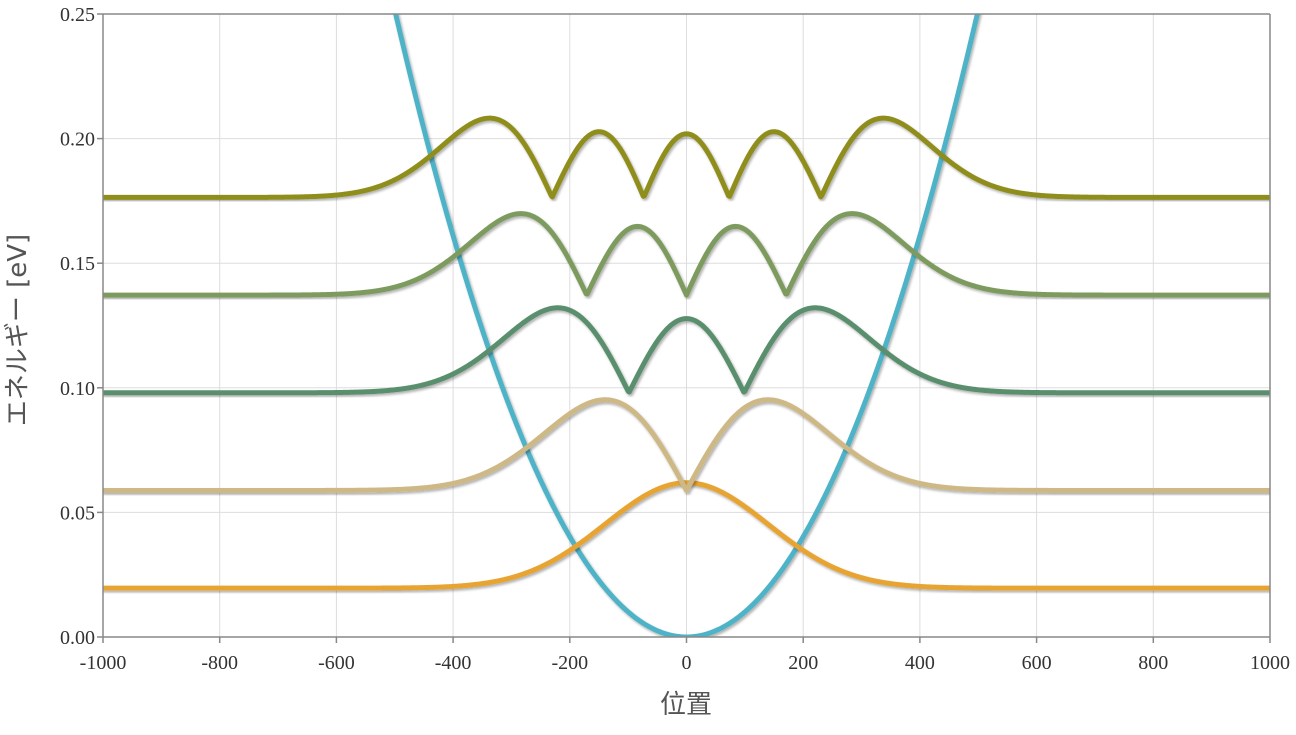 The image size is (1296, 735). Describe the element at coordinates (686, 254) in the screenshot. I see `wavefunction-n3` at that location.